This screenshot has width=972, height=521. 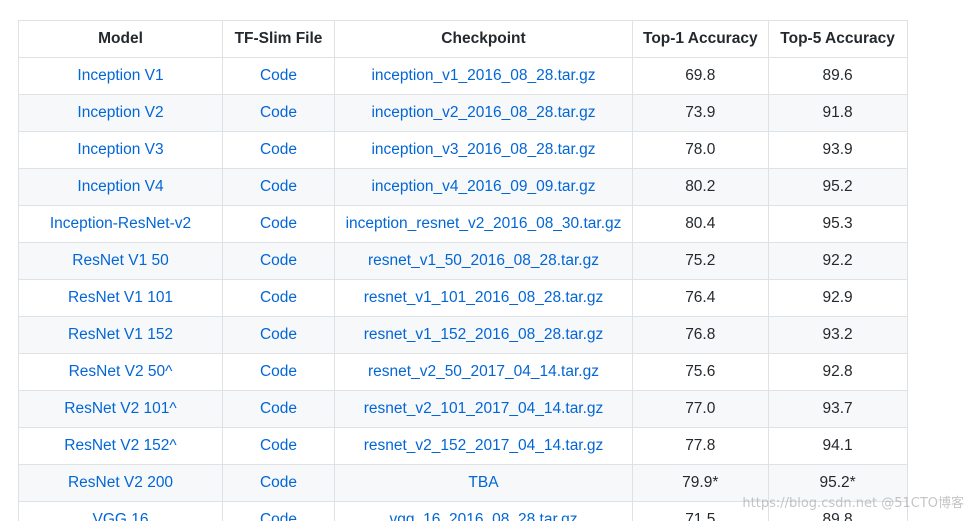 I want to click on checkpoint-link: inception_v2_2016_08_28.tar.gz, so click(x=483, y=112).